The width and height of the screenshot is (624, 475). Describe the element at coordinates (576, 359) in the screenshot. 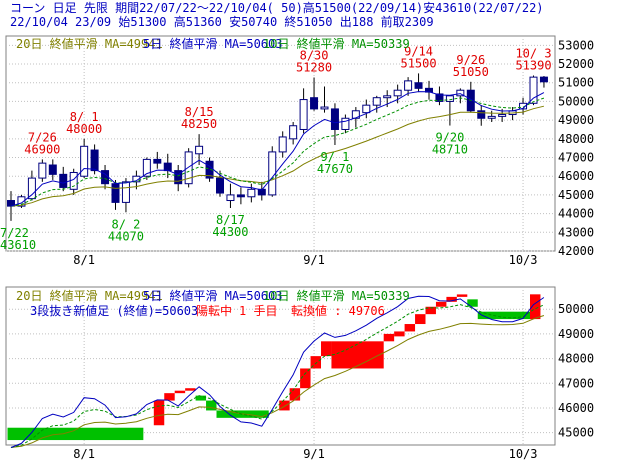

I see `break-y-tick-label: 48000` at that location.